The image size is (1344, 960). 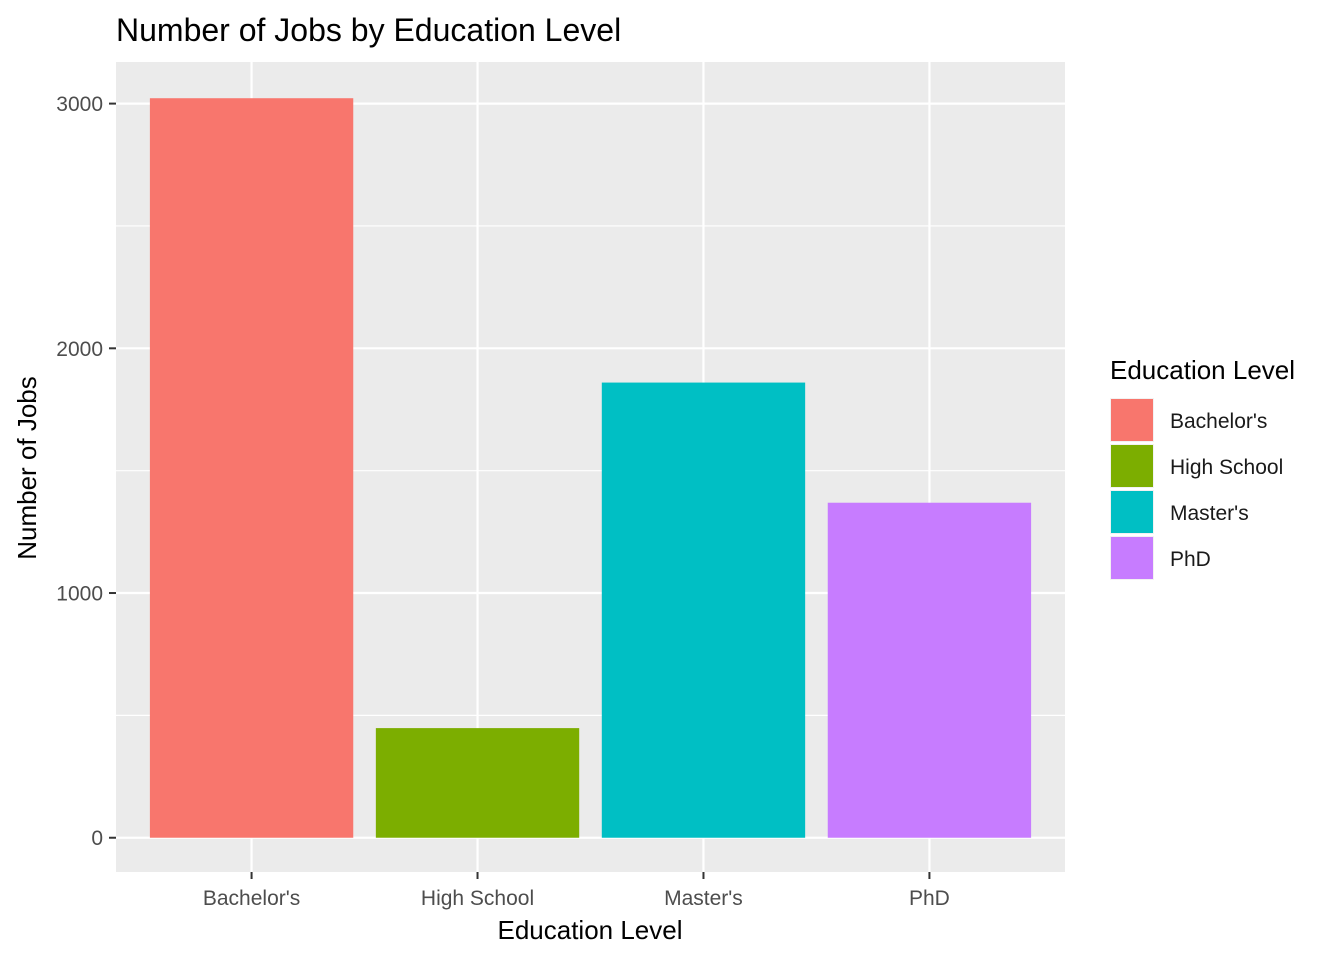 I want to click on legend-title: Education Level, so click(x=1202, y=370).